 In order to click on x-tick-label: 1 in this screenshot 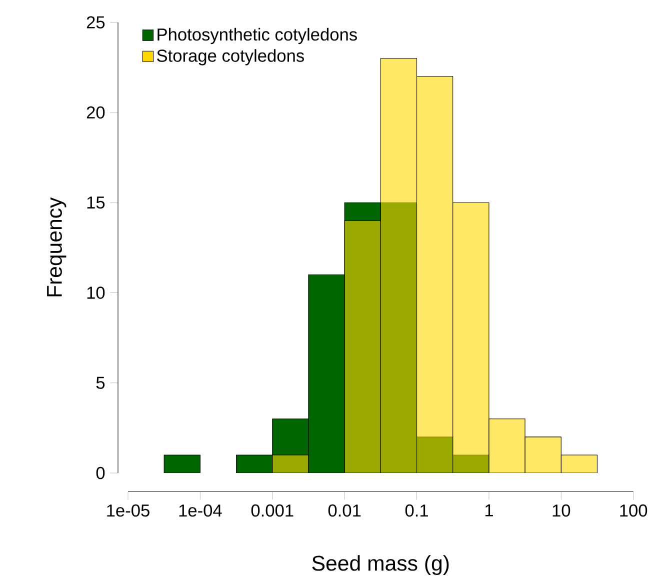, I will do `click(489, 510)`.